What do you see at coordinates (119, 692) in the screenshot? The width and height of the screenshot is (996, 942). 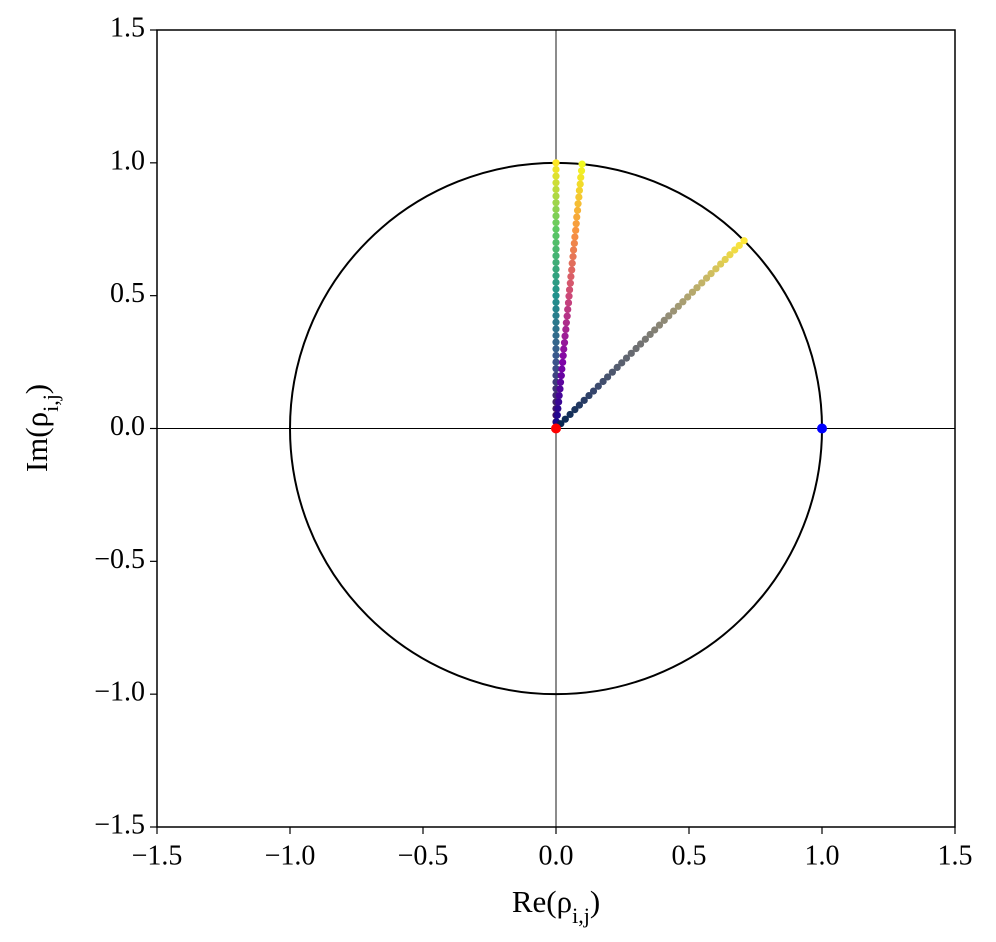 I see `y-tick-label: −1.0` at bounding box center [119, 692].